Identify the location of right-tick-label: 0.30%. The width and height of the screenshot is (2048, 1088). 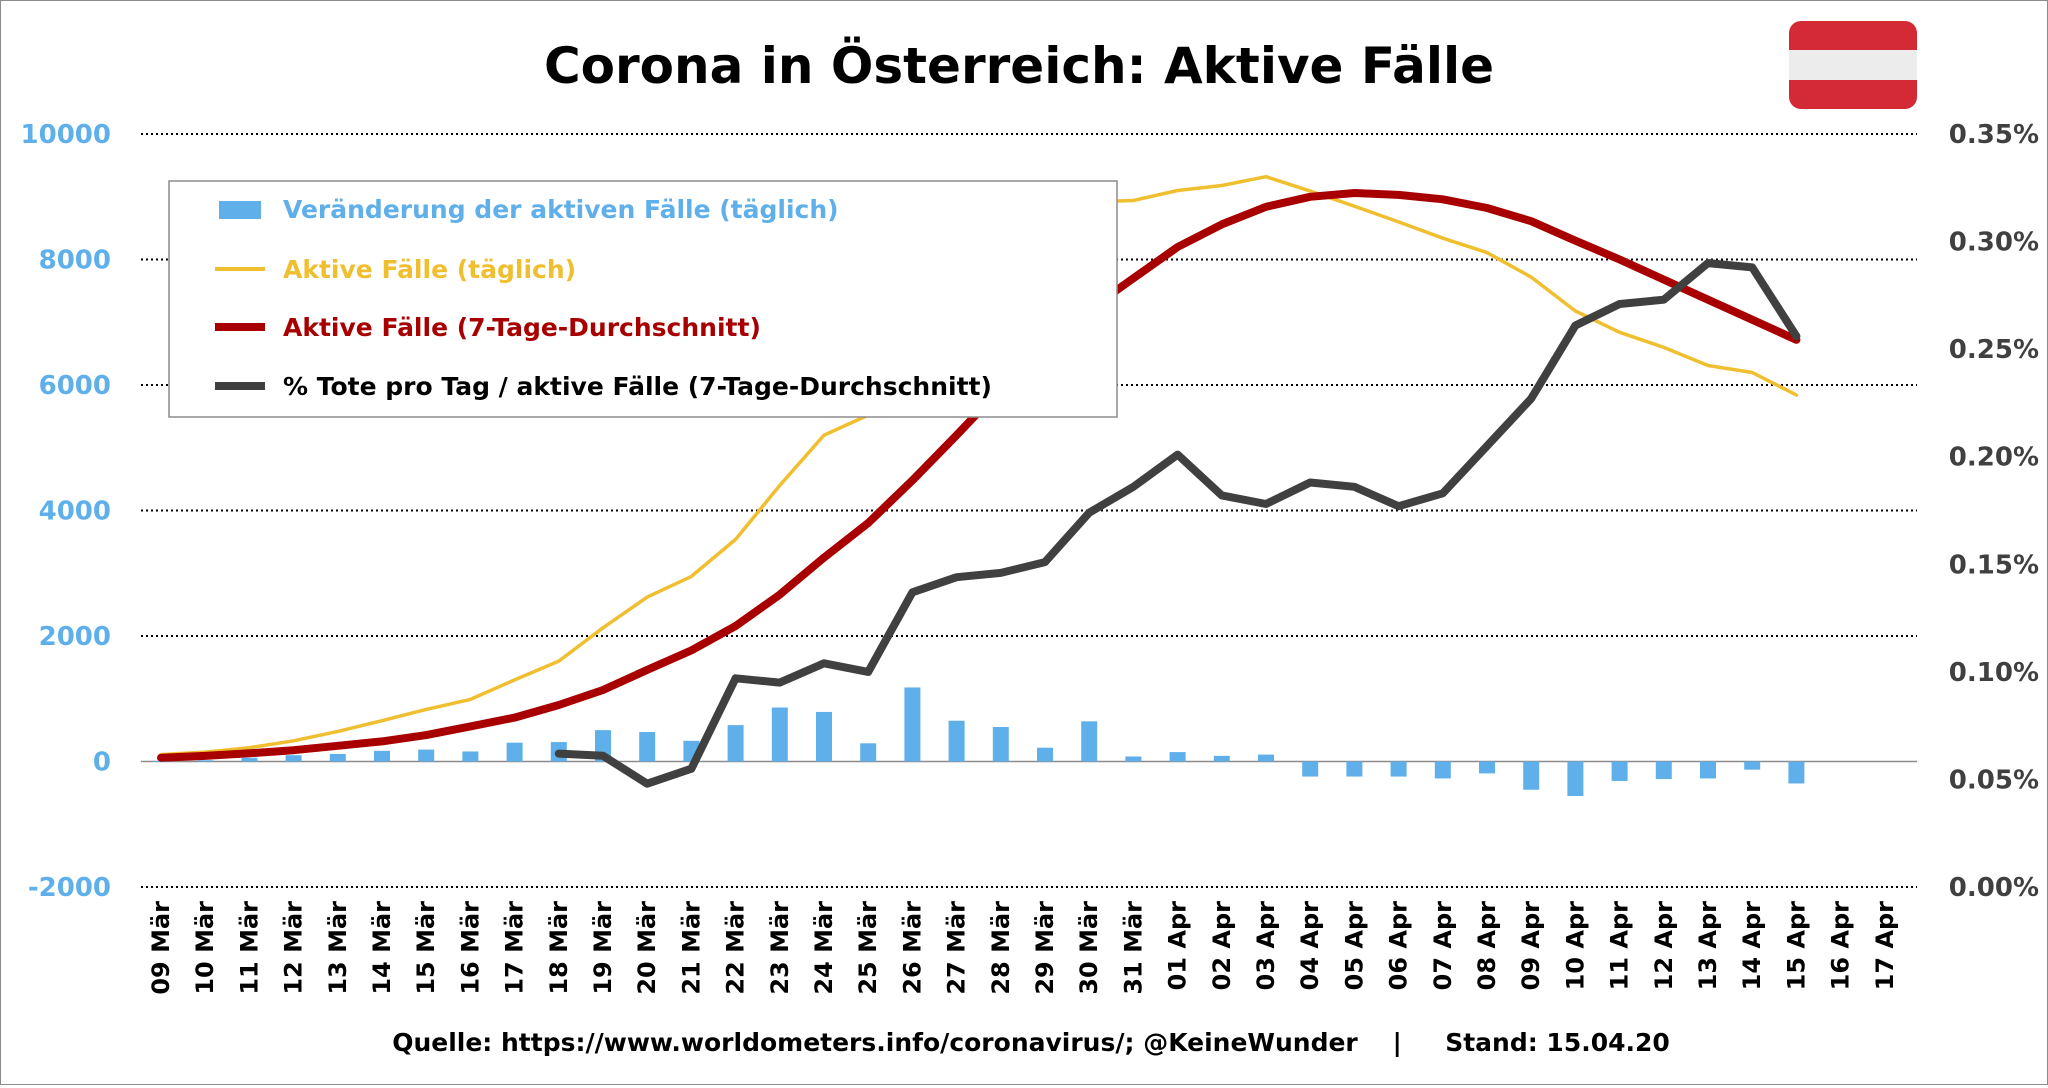
(1994, 243).